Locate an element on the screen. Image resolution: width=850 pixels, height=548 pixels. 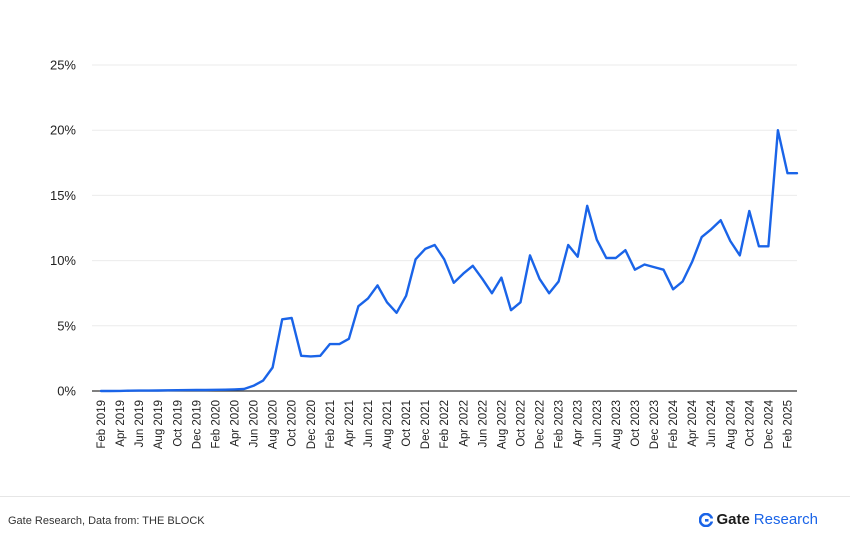
x-tick-label: Jun 2024 is located at coordinates (712, 423).